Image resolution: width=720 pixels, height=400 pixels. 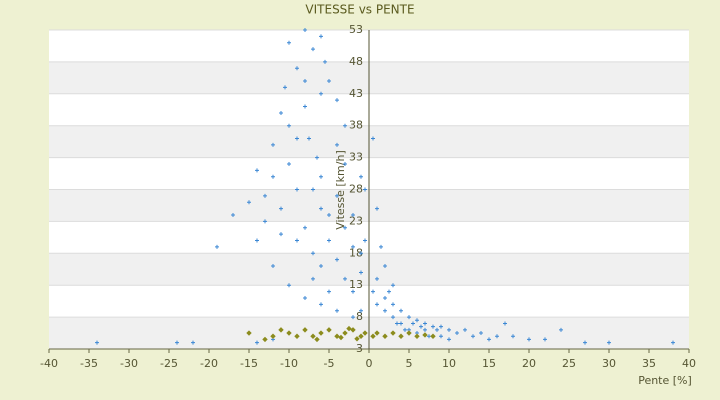 What do you see at coordinates (569, 363) in the screenshot?
I see `x-tick-label: 25` at bounding box center [569, 363].